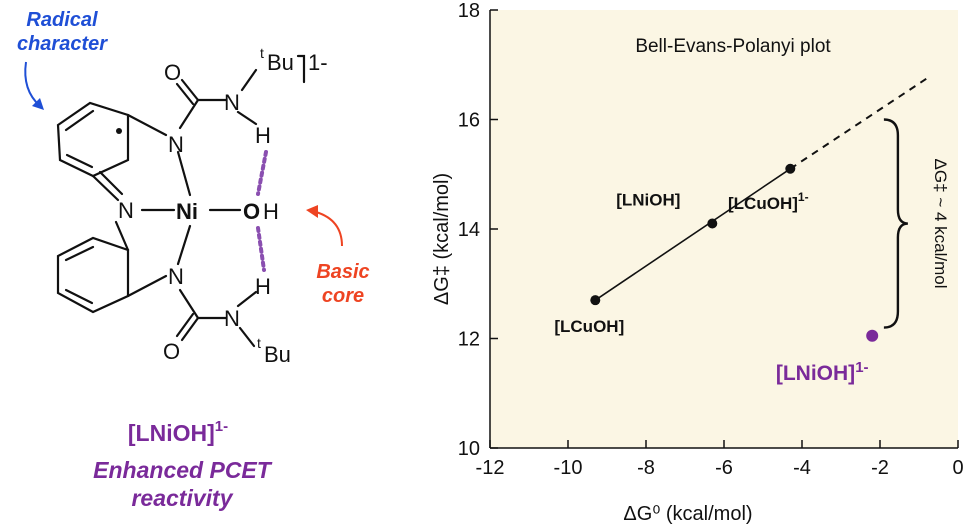 This screenshot has height=528, width=964. What do you see at coordinates (469, 11) in the screenshot?
I see `y-tick-label: 18` at bounding box center [469, 11].